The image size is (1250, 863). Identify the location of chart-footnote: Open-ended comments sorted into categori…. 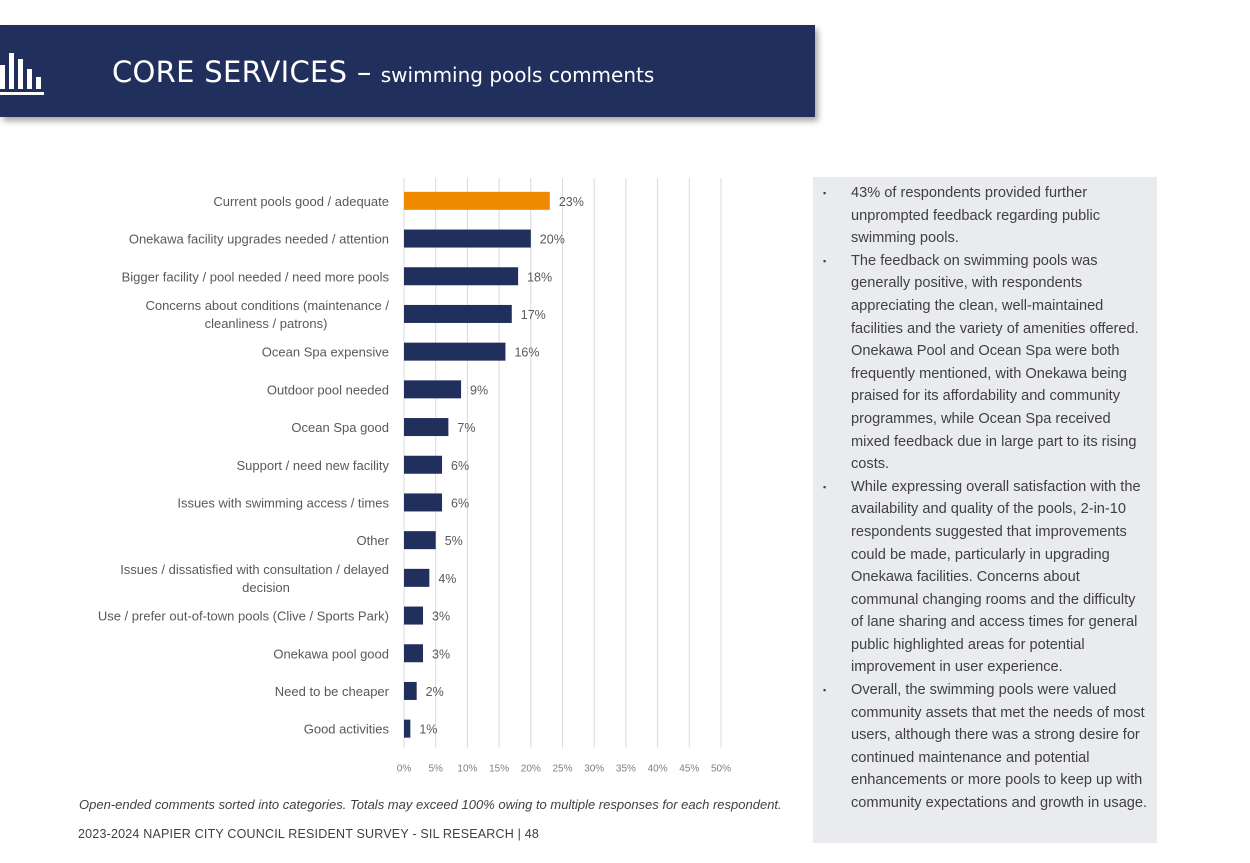
(430, 804).